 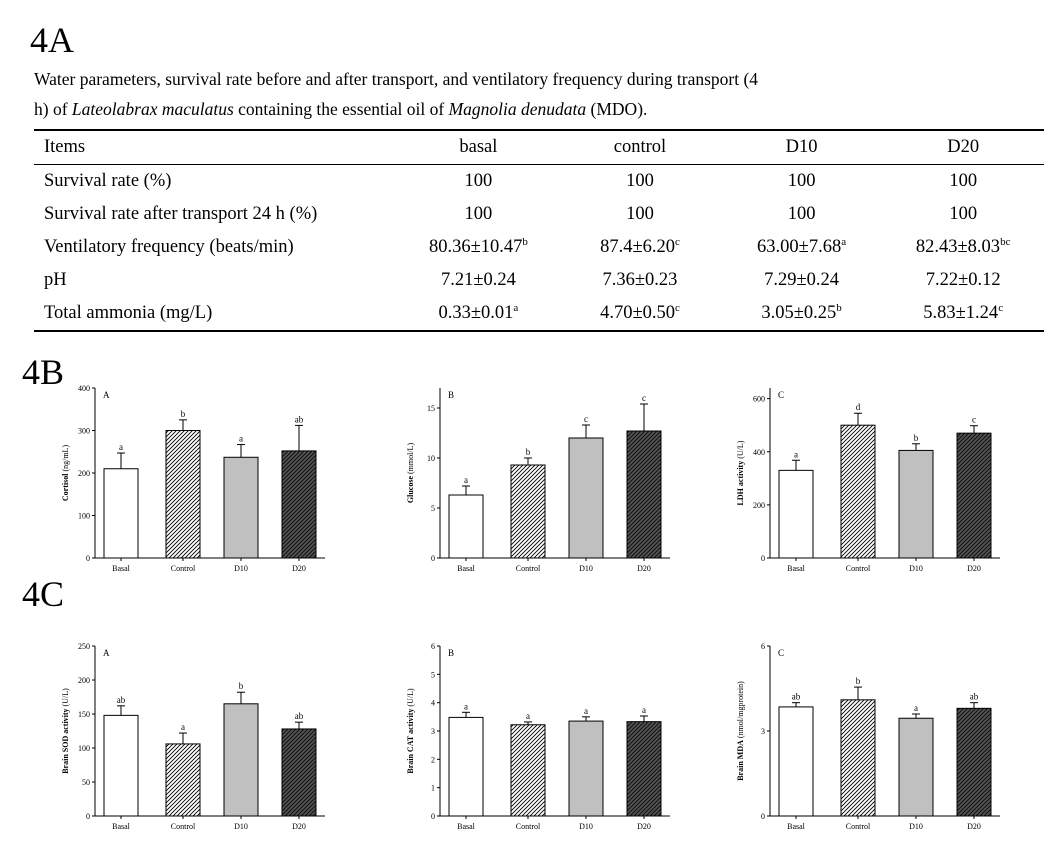 I want to click on y-tick-label: 100, so click(x=84, y=516).